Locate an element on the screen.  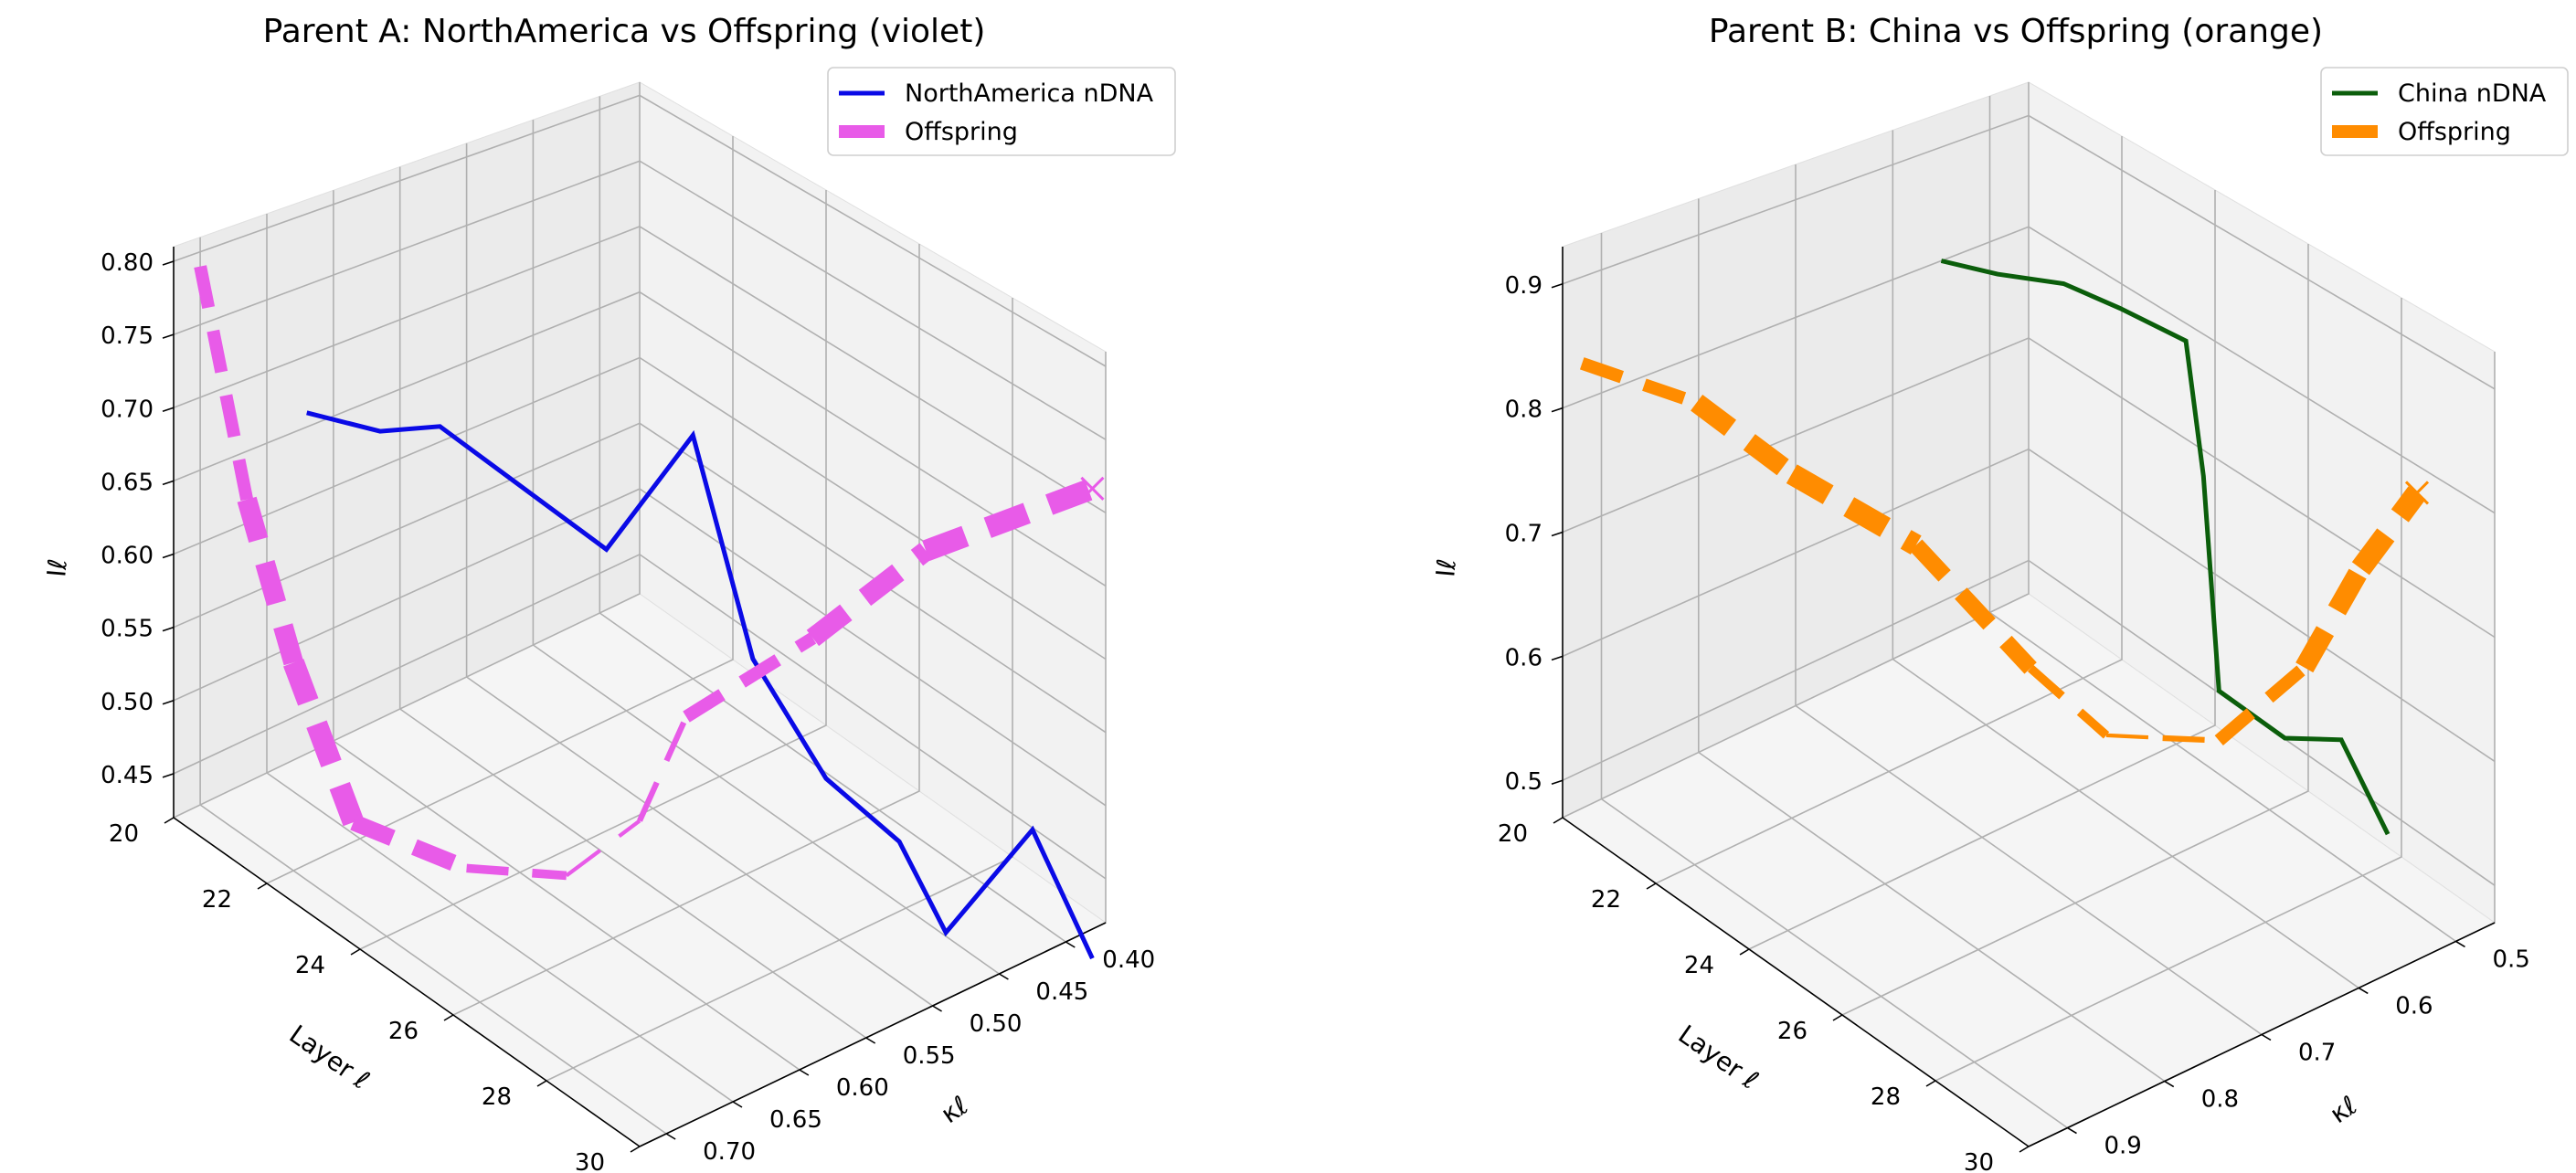
z-tick-label: 0.8 is located at coordinates (1523, 410).